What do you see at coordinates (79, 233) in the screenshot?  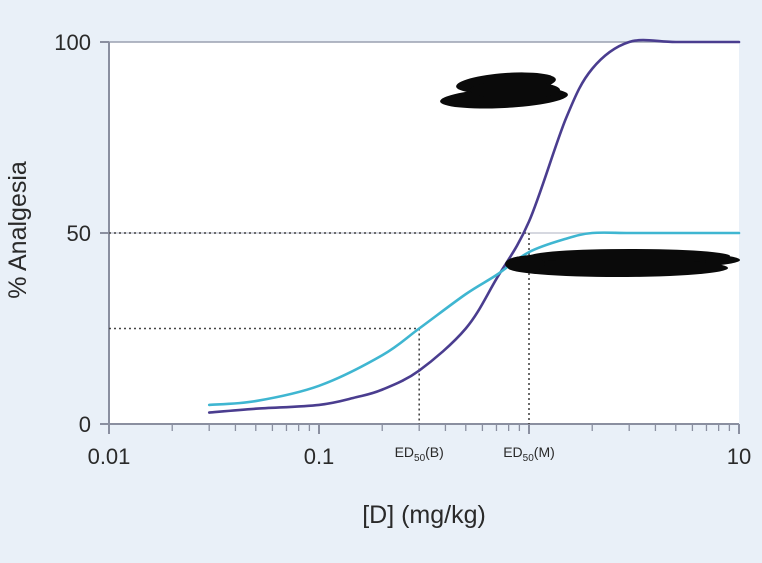 I see `y-tick-label: 50` at bounding box center [79, 233].